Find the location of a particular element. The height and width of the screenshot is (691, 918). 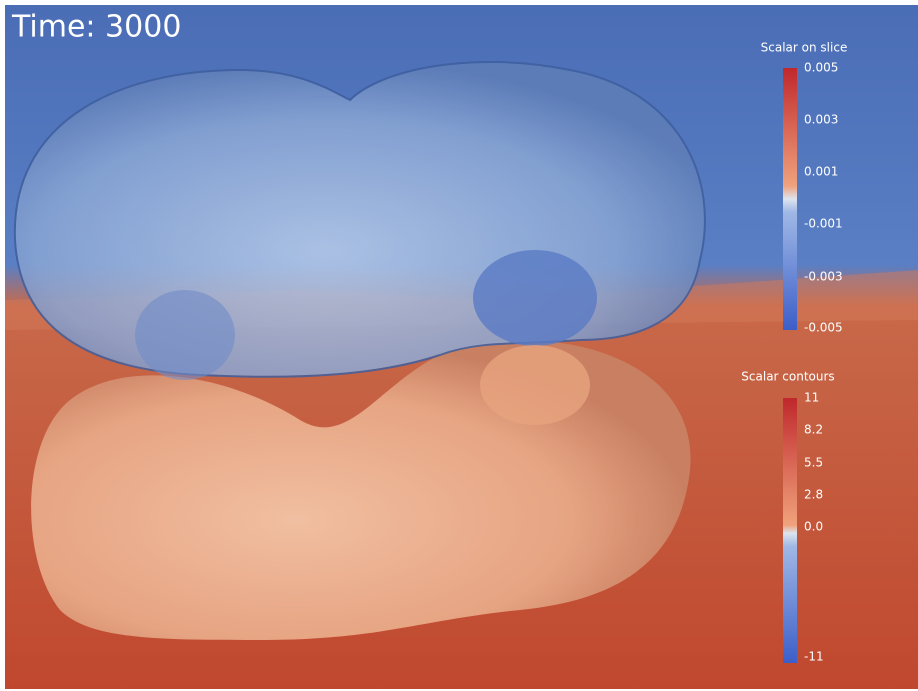

colorbar-tick: 0.001 is located at coordinates (821, 172).